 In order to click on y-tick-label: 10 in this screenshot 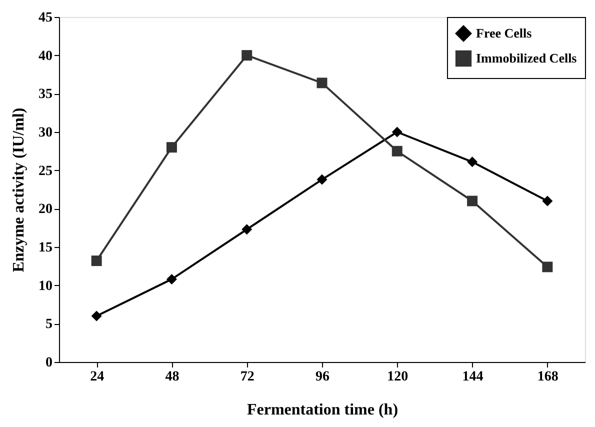, I will do `click(45, 286)`.